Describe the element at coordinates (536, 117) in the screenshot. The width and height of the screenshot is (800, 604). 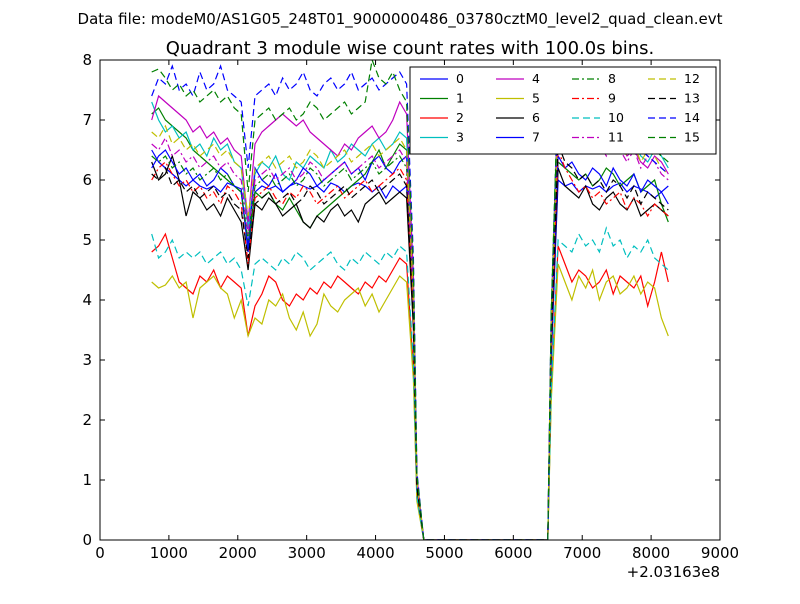
I see `legend-label: 6` at that location.